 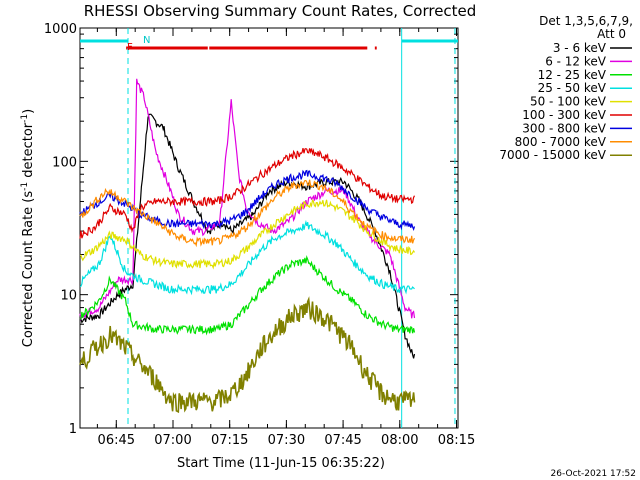 I want to click on legend-entry-label: 50 - 100 keV, so click(x=568, y=102).